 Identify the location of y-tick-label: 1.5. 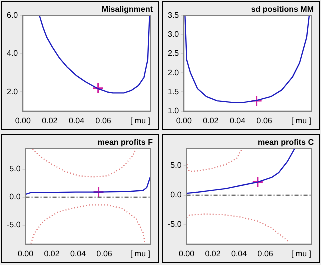
(174, 91).